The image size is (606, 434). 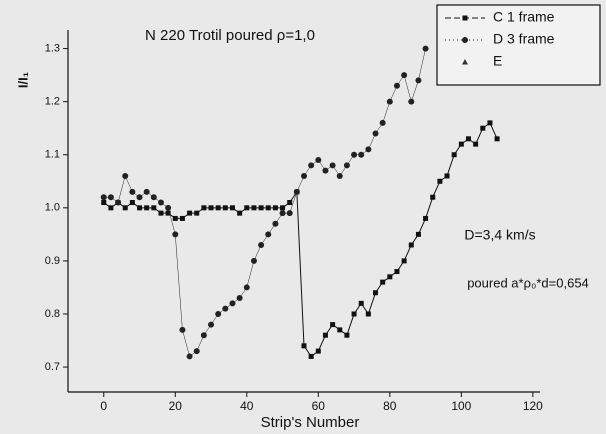 I want to click on y-tick-label: 1.0, so click(x=52, y=208).